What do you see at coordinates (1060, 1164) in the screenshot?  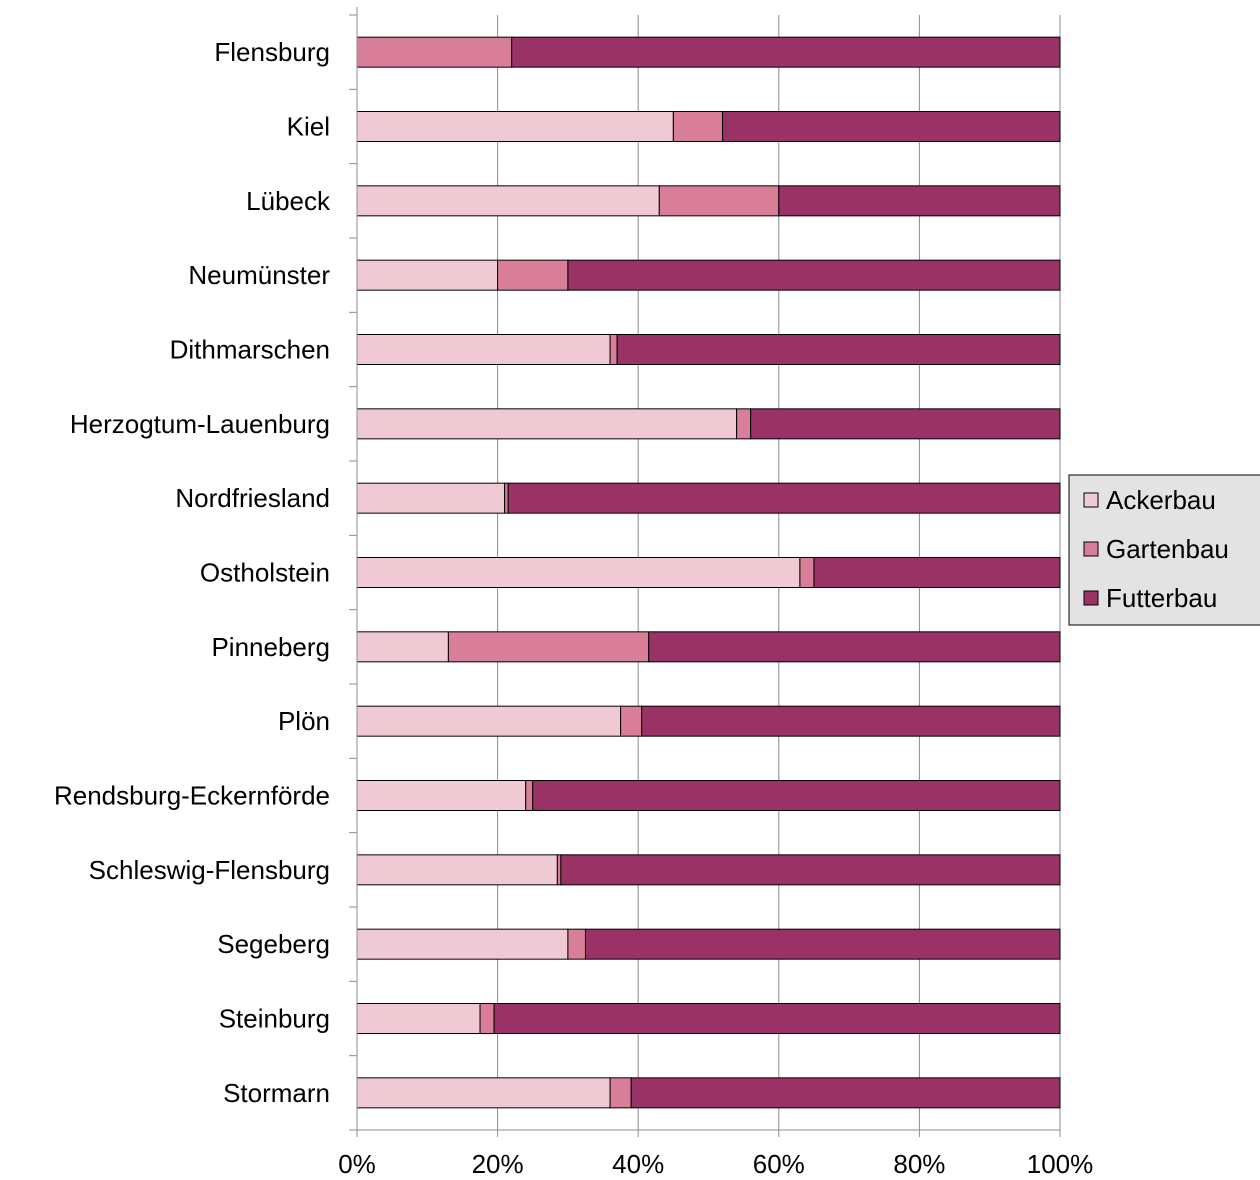 I see `x-tick-label: 100%` at bounding box center [1060, 1164].